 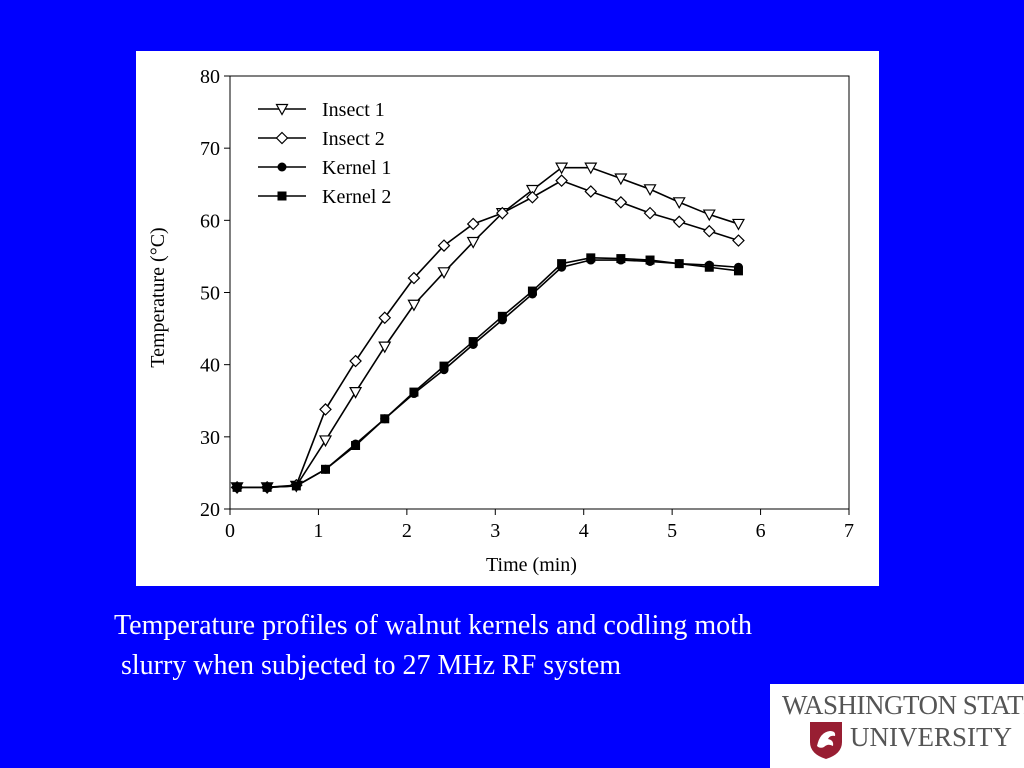 What do you see at coordinates (849, 531) in the screenshot?
I see `x-tick-label: 7` at bounding box center [849, 531].